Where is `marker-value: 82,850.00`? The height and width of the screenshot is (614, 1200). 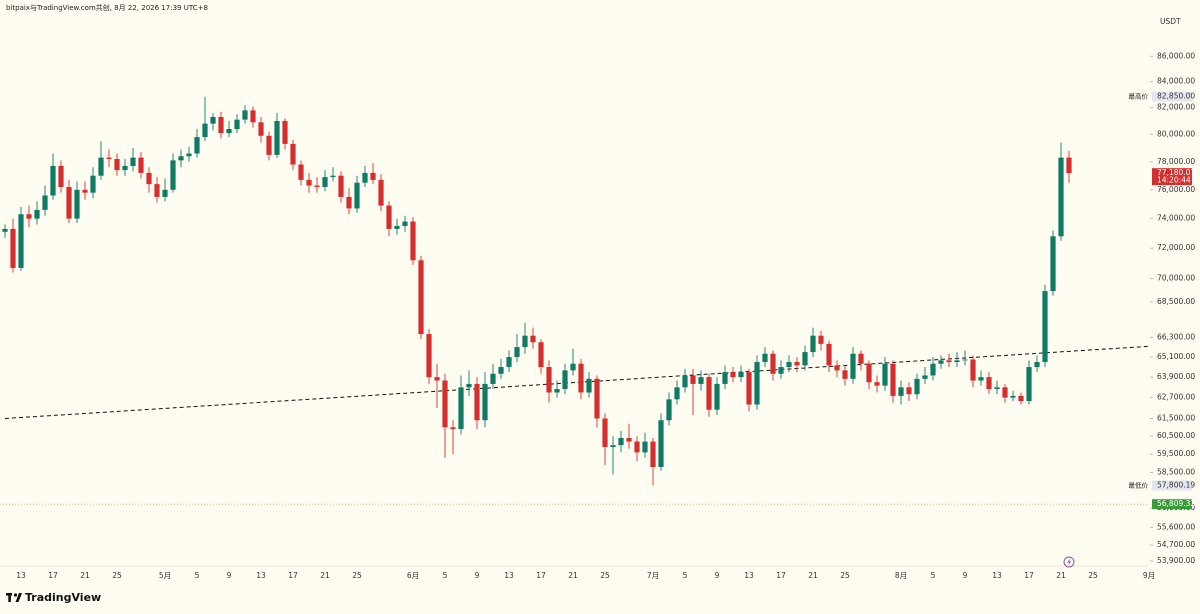
marker-value: 82,850.00 is located at coordinates (1176, 96).